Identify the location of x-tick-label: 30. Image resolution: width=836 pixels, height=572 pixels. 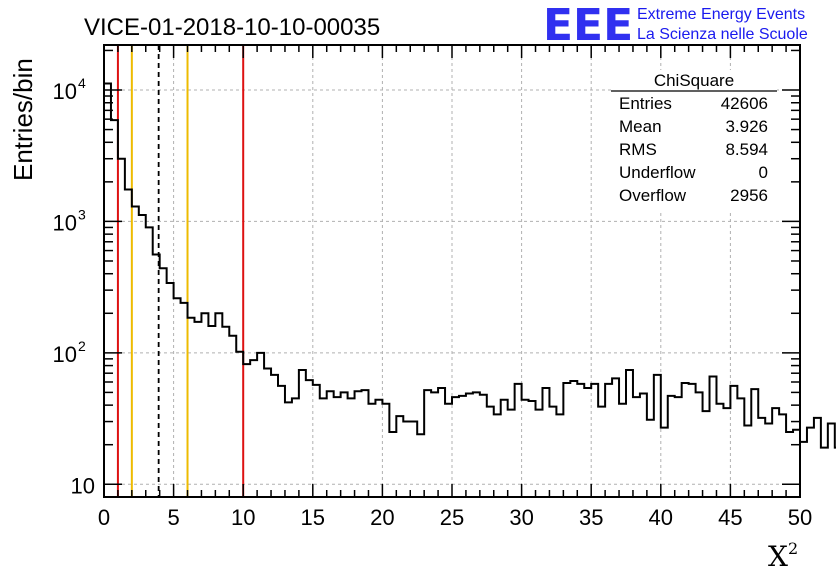
(521, 517).